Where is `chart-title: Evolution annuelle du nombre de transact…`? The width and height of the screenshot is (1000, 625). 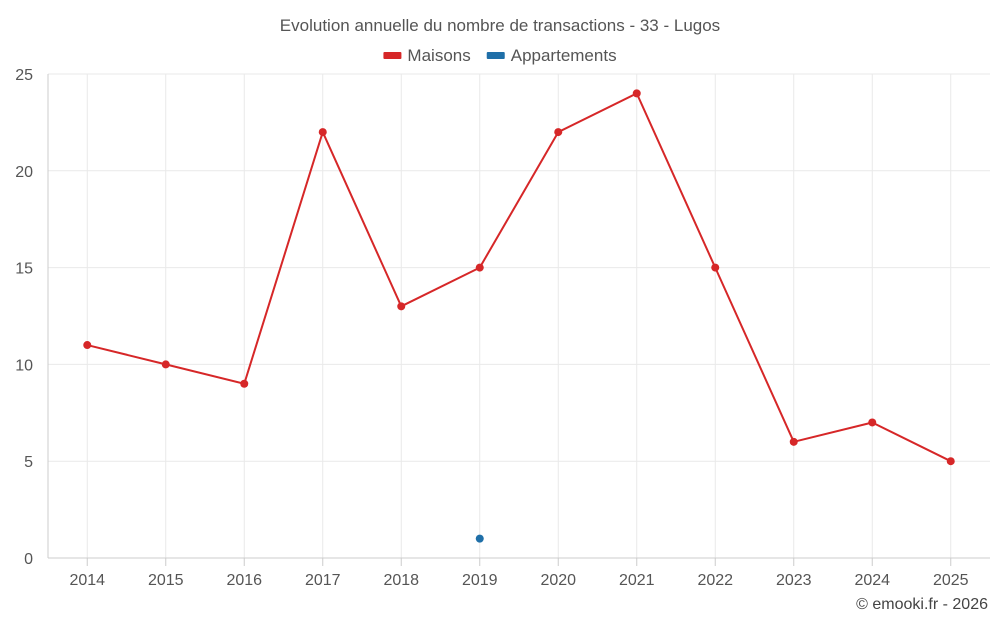 chart-title: Evolution annuelle du nombre de transact… is located at coordinates (500, 25).